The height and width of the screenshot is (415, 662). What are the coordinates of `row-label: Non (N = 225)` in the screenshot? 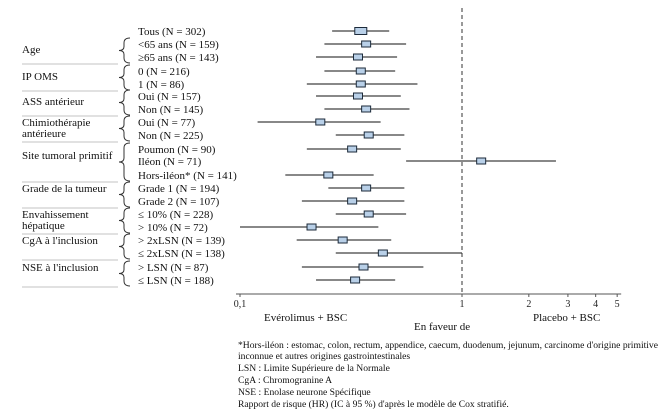 It's located at (171, 136).